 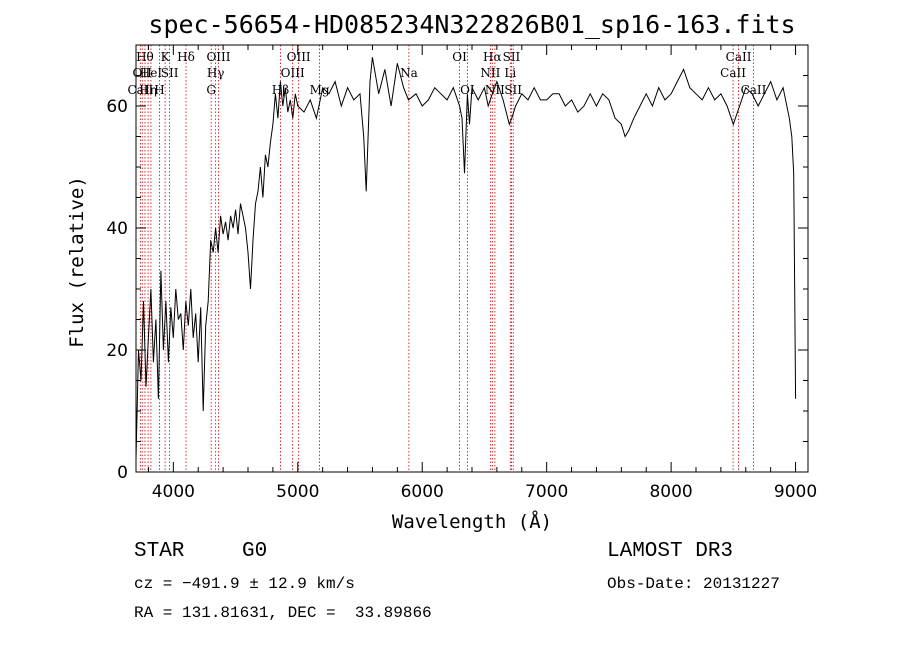 What do you see at coordinates (492, 57) in the screenshot?
I see `spectral-line-label: Hα` at bounding box center [492, 57].